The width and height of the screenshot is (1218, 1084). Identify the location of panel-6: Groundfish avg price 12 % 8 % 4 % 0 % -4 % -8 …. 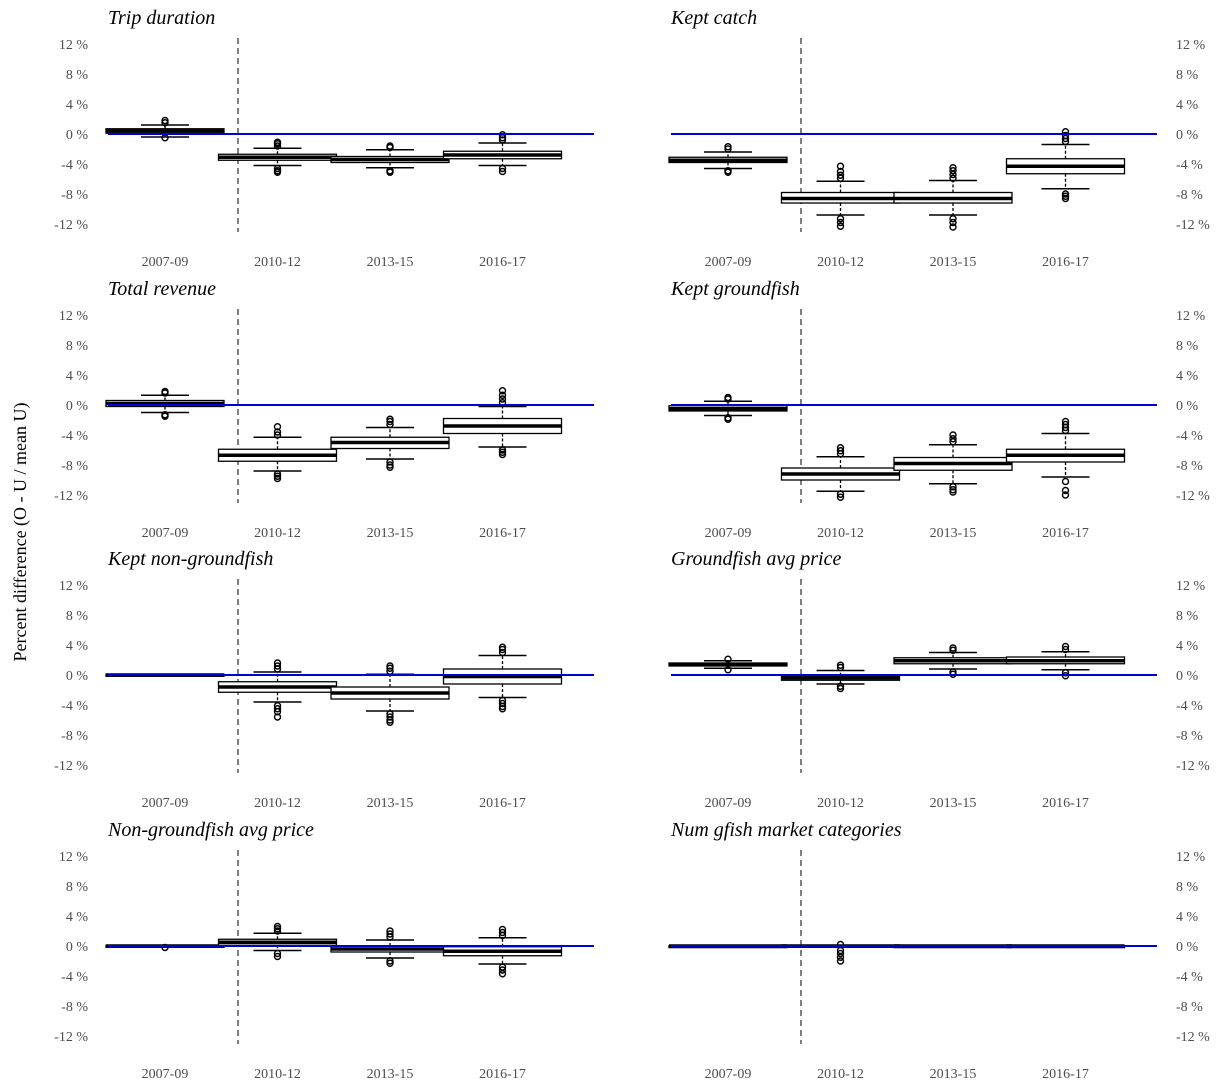
(939, 679).